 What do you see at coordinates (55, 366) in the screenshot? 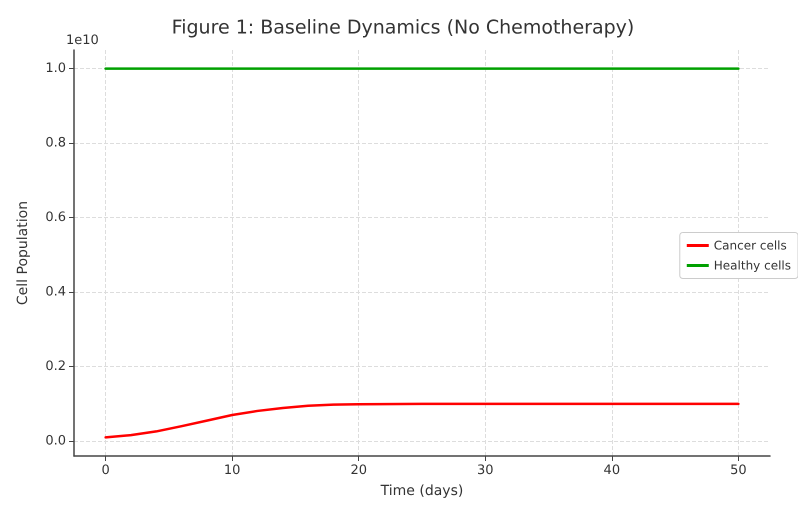
I see `y-tick-label: 0.2` at bounding box center [55, 366].